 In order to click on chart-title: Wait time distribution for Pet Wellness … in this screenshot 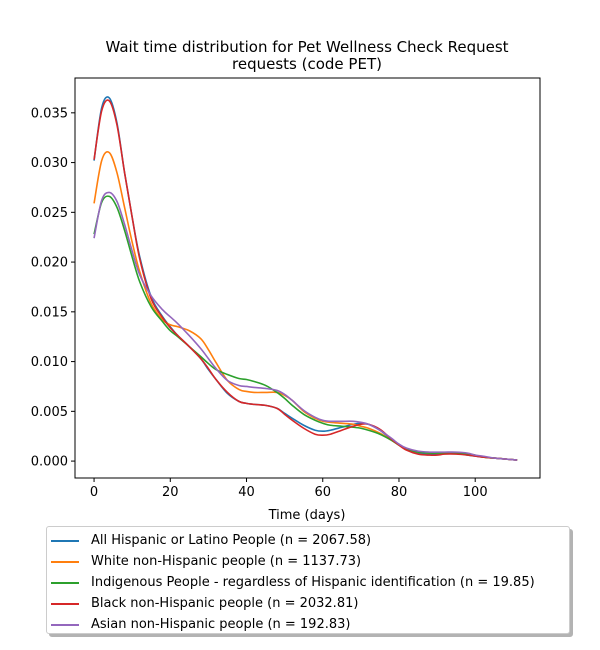, I will do `click(306, 55)`.